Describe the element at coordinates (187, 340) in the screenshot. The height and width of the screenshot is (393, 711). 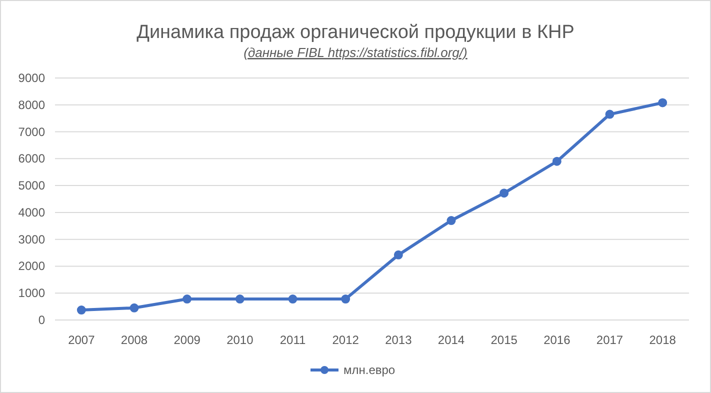
I see `x-tick-label: 2009` at that location.